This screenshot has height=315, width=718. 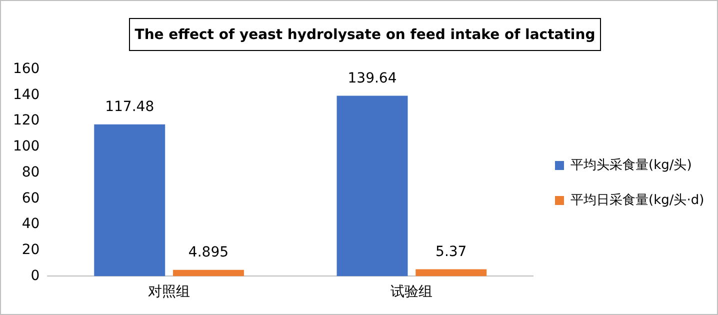 What do you see at coordinates (31, 250) in the screenshot?
I see `y-tick-label: 20` at bounding box center [31, 250].